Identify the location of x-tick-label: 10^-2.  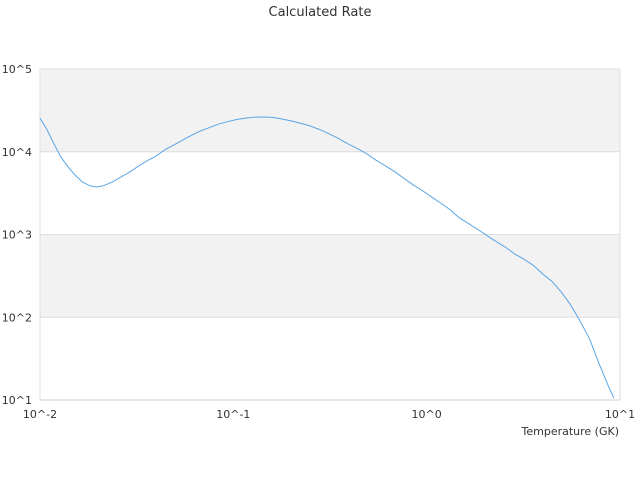
(40, 414).